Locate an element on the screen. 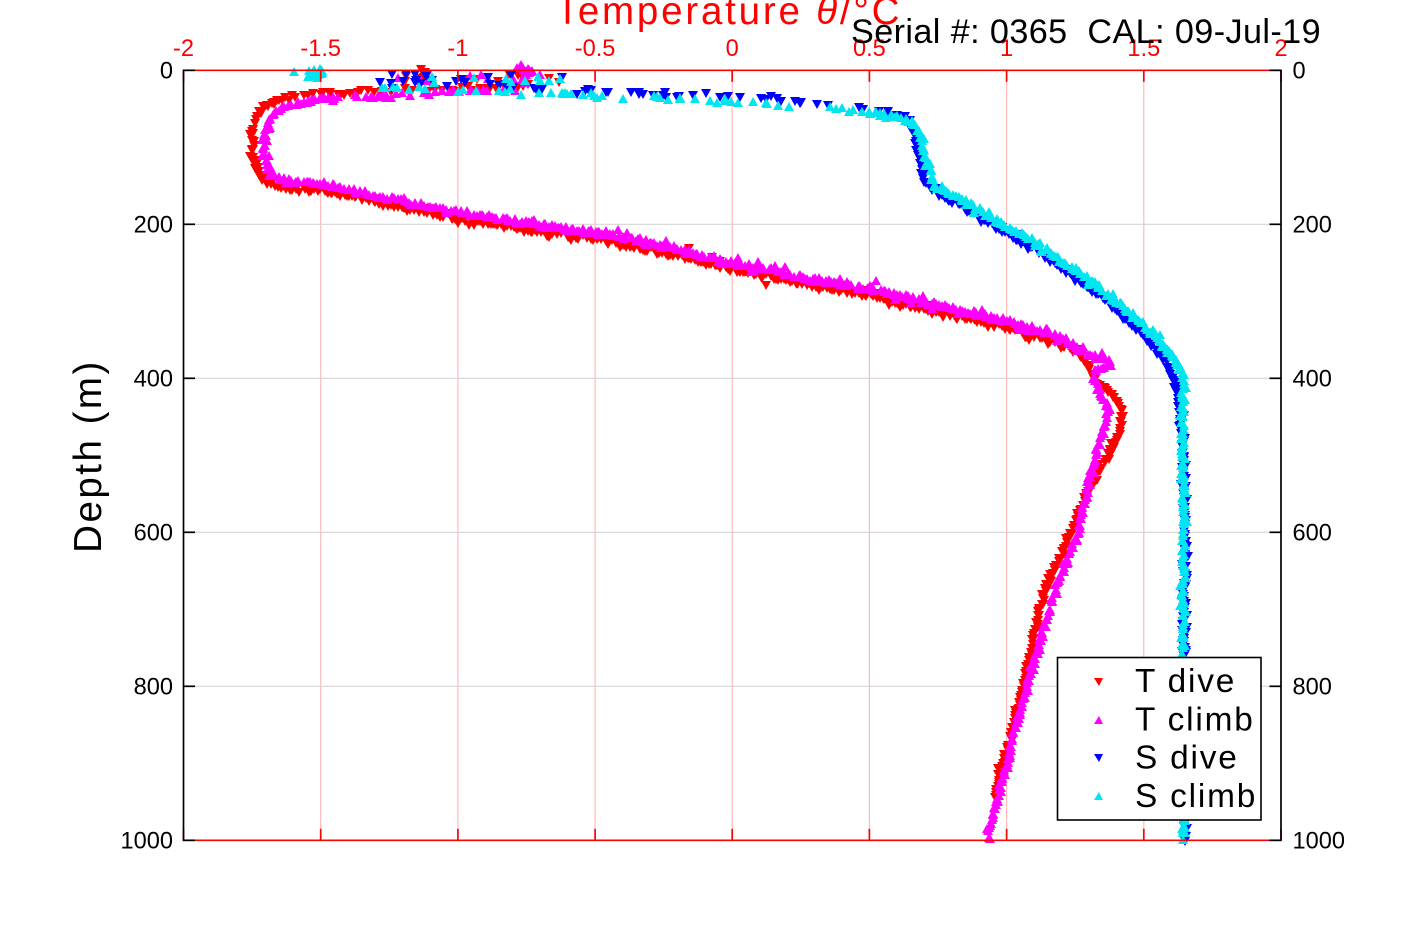  svg-text: 2 is located at coordinates (1280, 49).